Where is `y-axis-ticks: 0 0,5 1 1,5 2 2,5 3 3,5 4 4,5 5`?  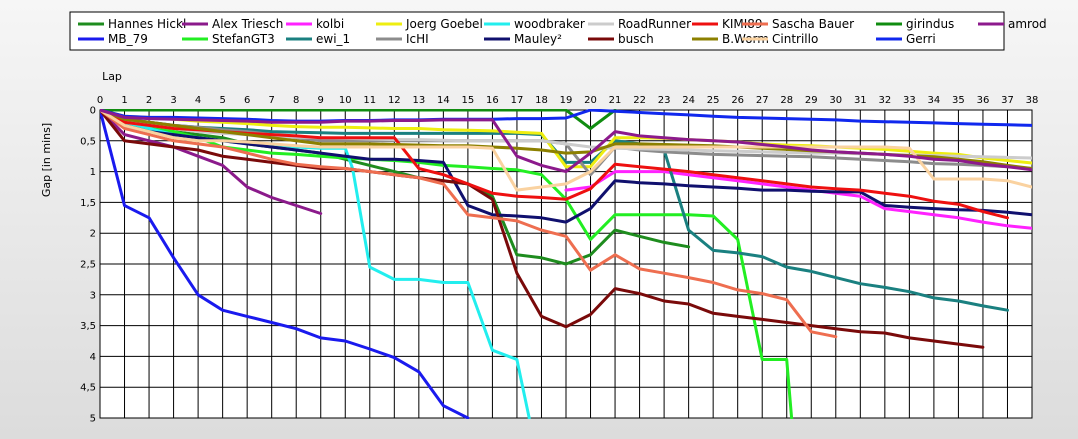 y-axis-ticks: 0 0,5 1 1,5 2 2,5 3 3,5 4 4,5 5 is located at coordinates (88, 265).